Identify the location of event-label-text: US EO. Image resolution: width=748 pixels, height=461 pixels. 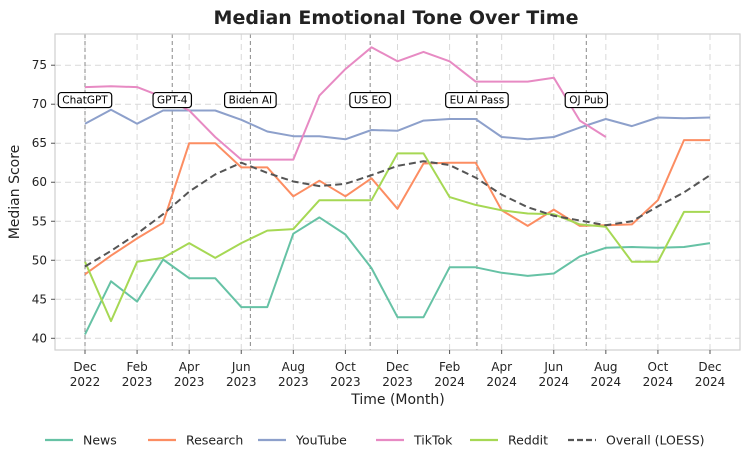
(370, 101).